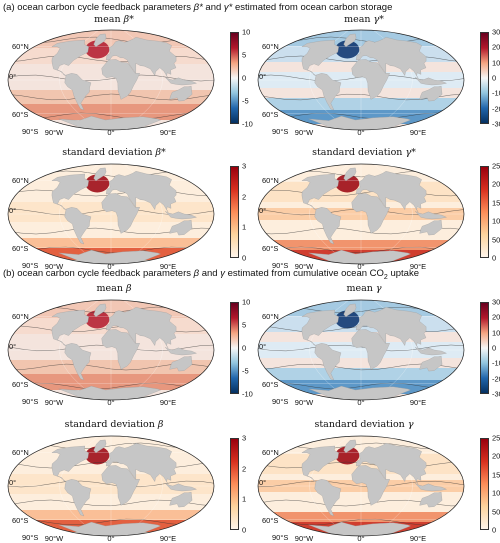 Image resolution: width=500 pixels, height=543 pixels. What do you see at coordinates (431, 93) in the screenshot?
I see `land-australia` at bounding box center [431, 93].